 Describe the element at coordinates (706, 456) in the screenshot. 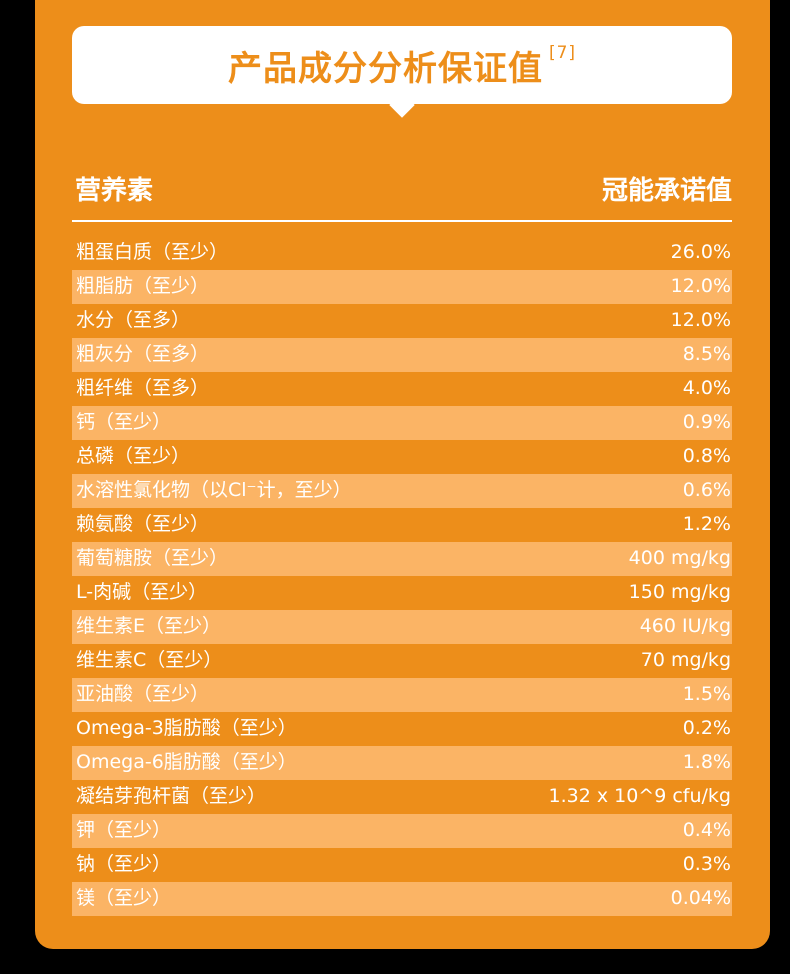

I see `nutrient-value: 0.8%` at that location.